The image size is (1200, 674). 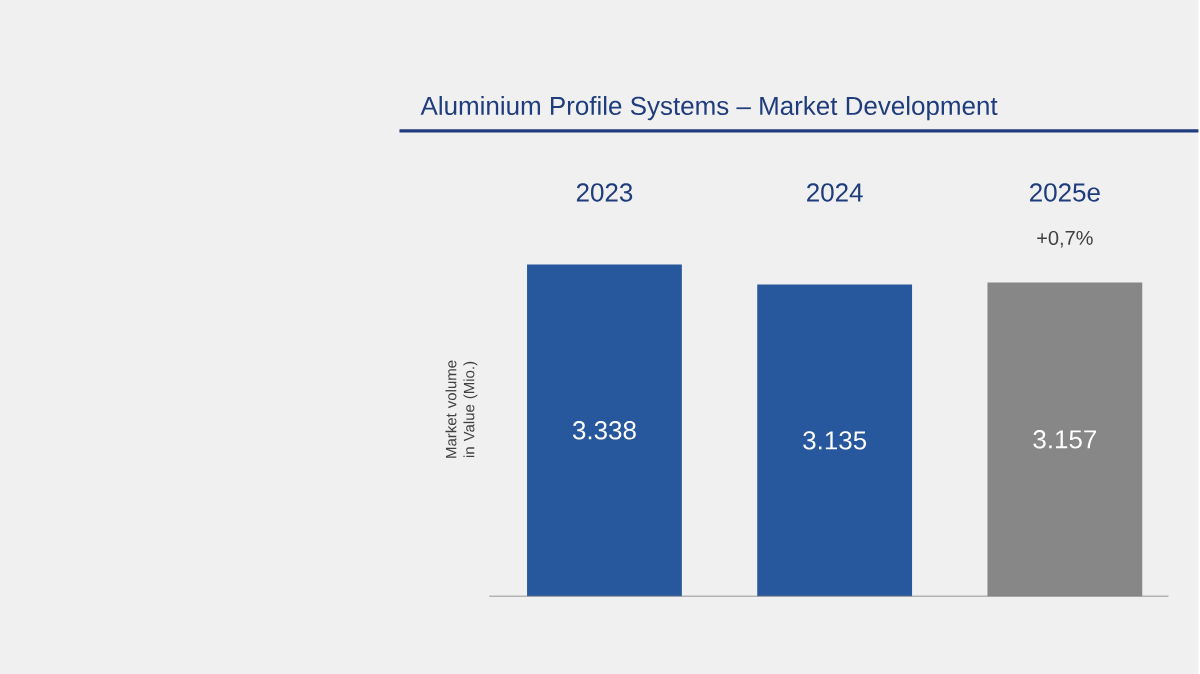 What do you see at coordinates (1065, 192) in the screenshot?
I see `x-tick-label: 2025e` at bounding box center [1065, 192].